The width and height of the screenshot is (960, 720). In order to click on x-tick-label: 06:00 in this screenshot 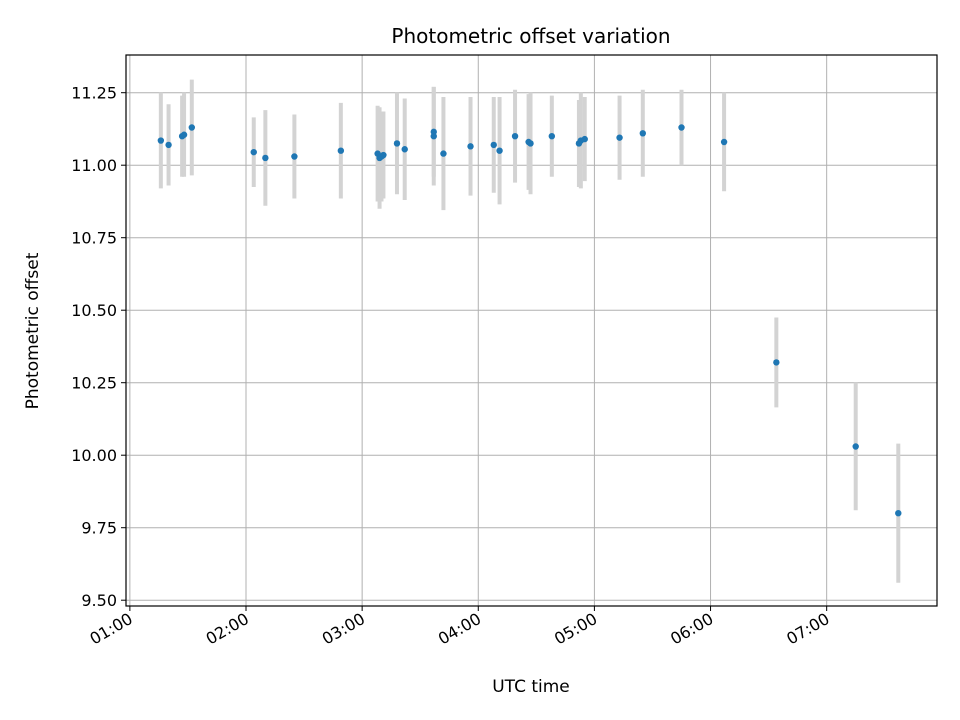, I will do `click(691, 629)`.